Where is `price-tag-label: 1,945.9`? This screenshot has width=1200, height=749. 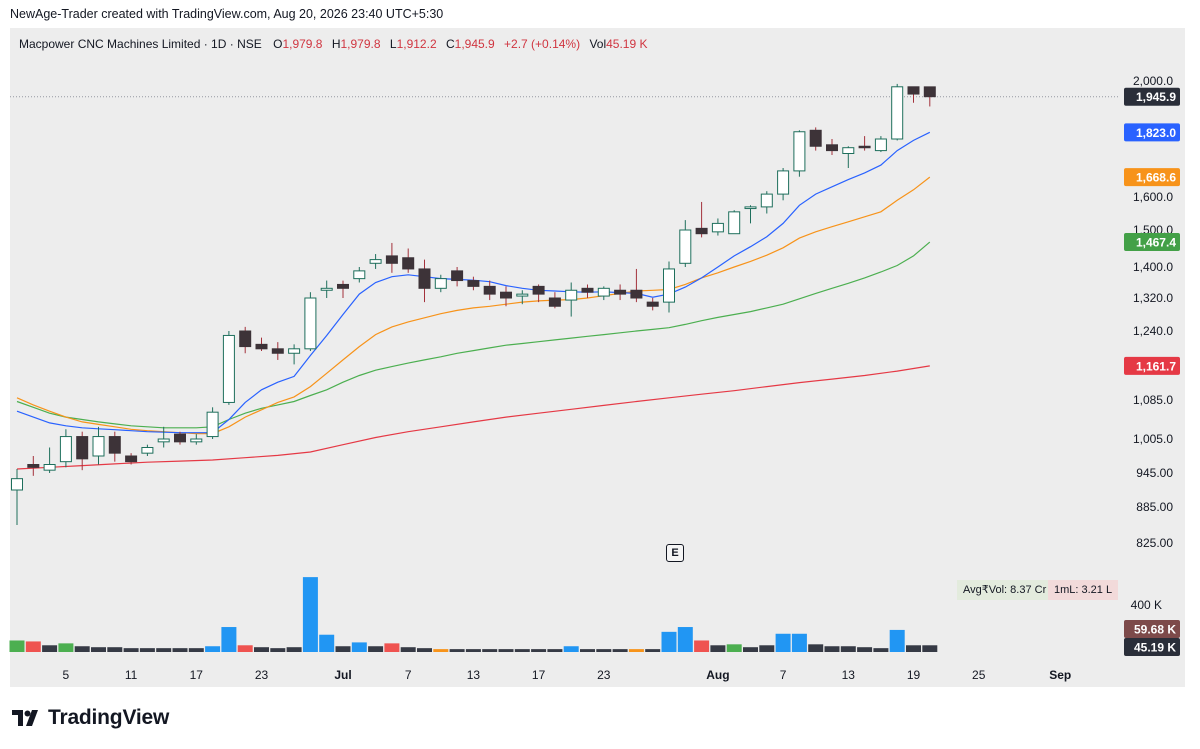 price-tag-label: 1,945.9 is located at coordinates (1156, 97).